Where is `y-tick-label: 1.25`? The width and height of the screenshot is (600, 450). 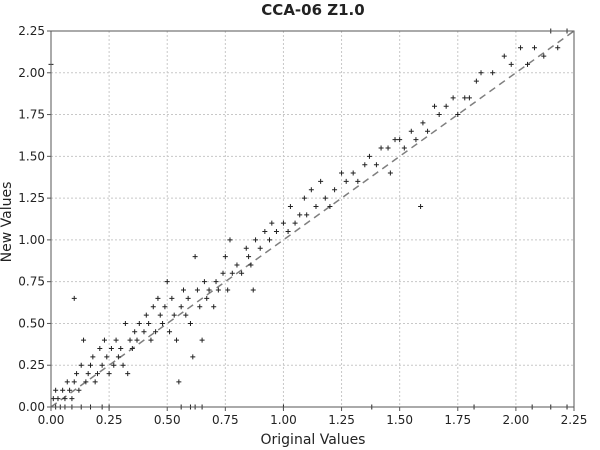 y-tick-label: 1.25 is located at coordinates (31, 198).